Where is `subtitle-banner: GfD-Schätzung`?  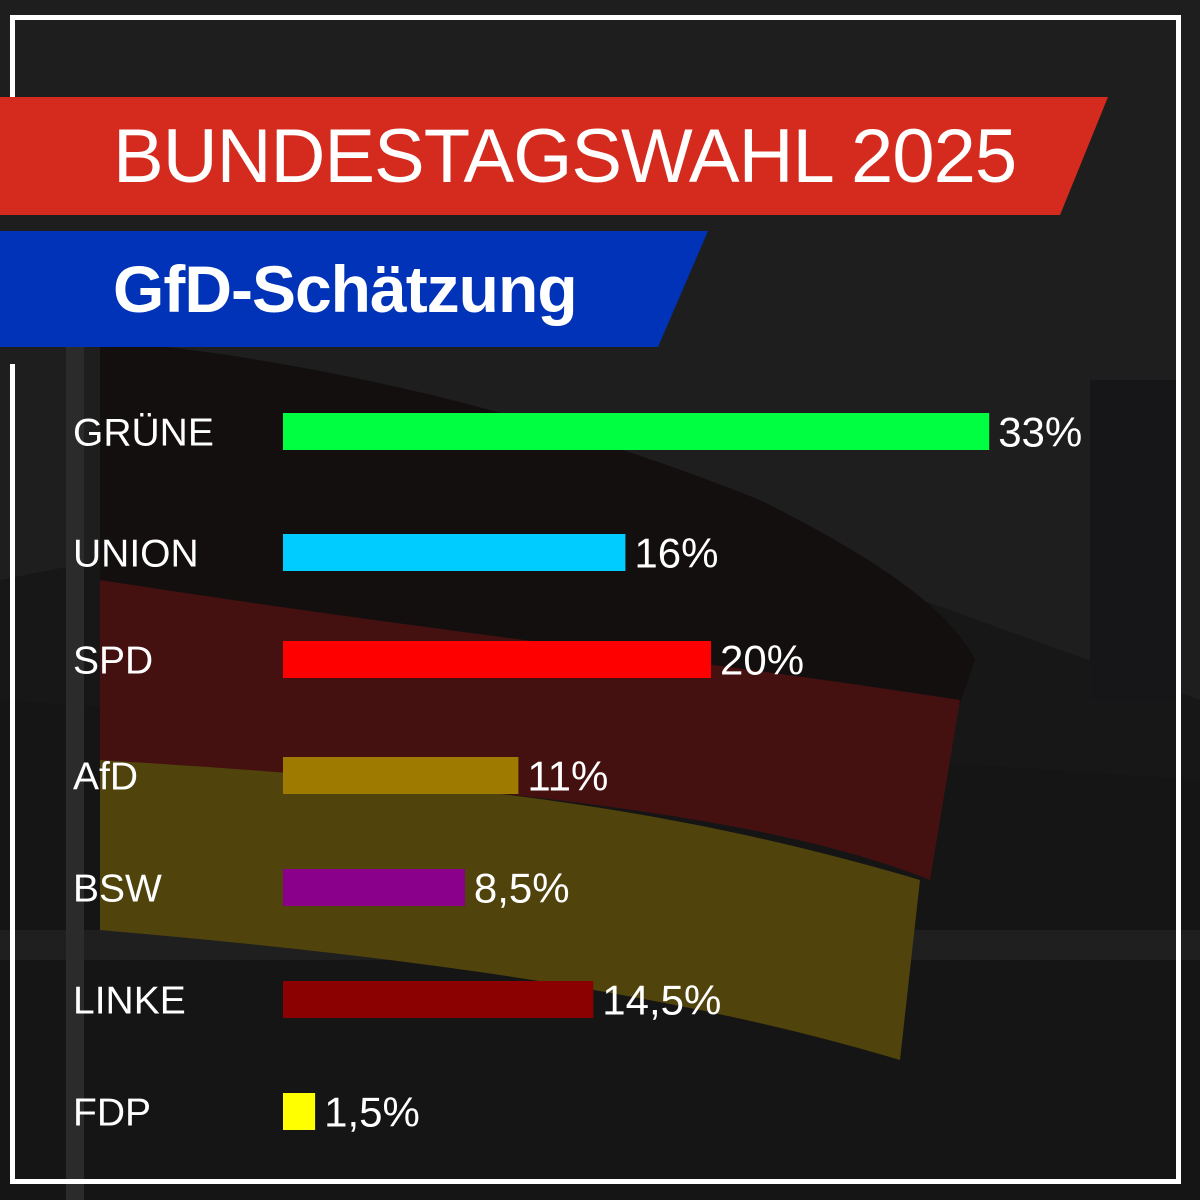
subtitle-banner: GfD-Schätzung is located at coordinates (355, 289).